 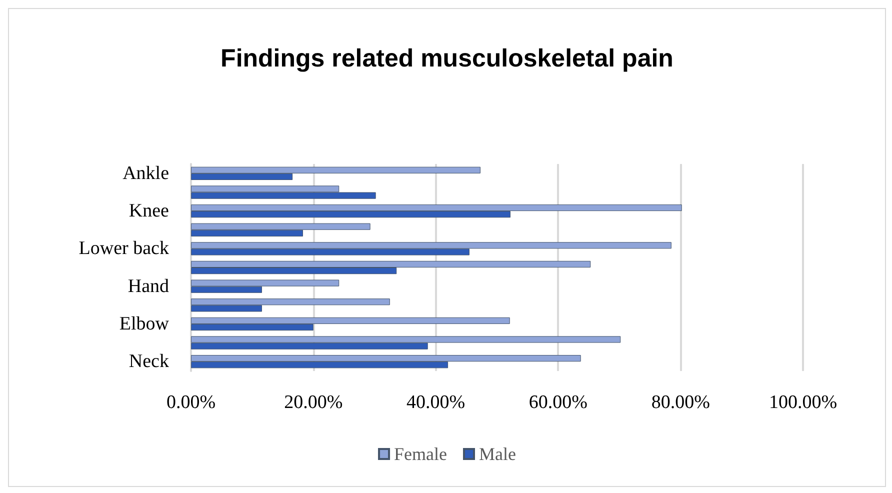 What do you see at coordinates (421, 454) in the screenshot?
I see `legend-label: Female` at bounding box center [421, 454].